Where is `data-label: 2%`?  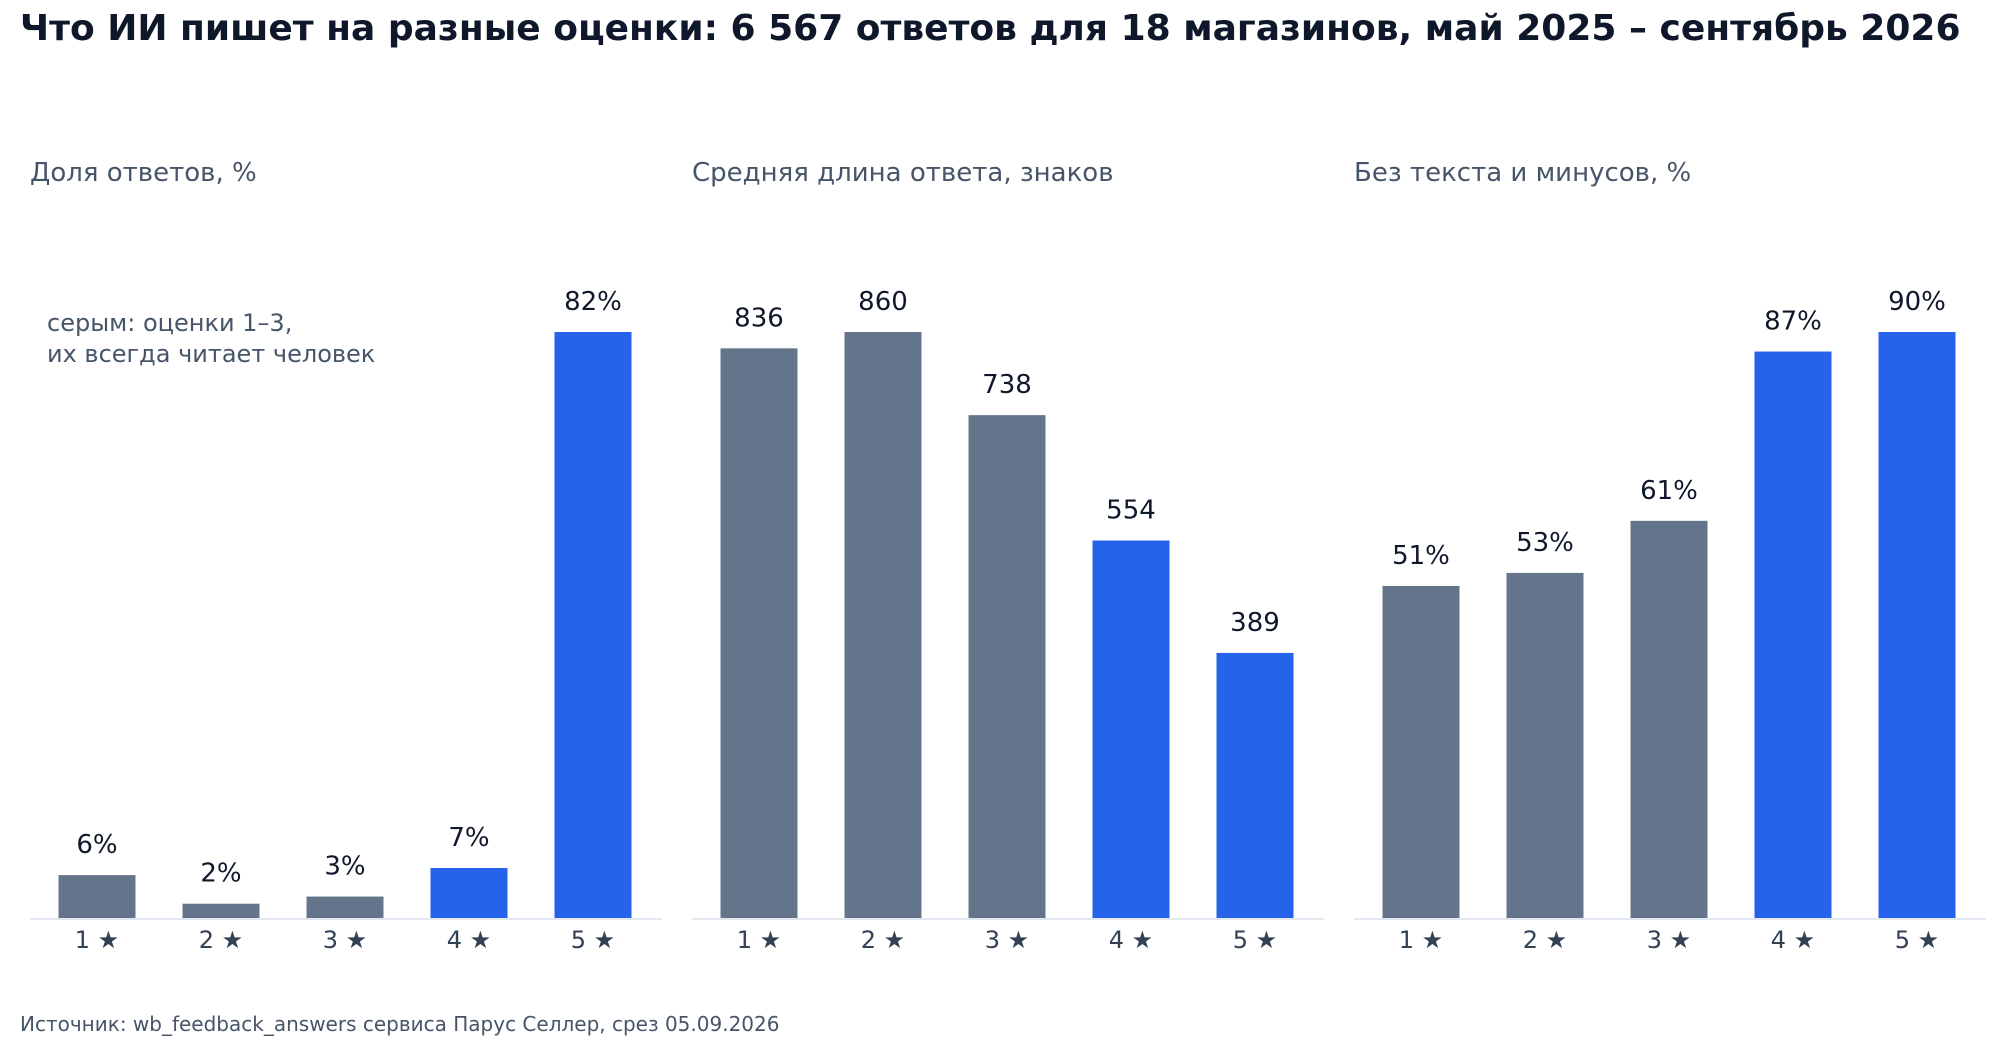 data-label: 2% is located at coordinates (220, 874).